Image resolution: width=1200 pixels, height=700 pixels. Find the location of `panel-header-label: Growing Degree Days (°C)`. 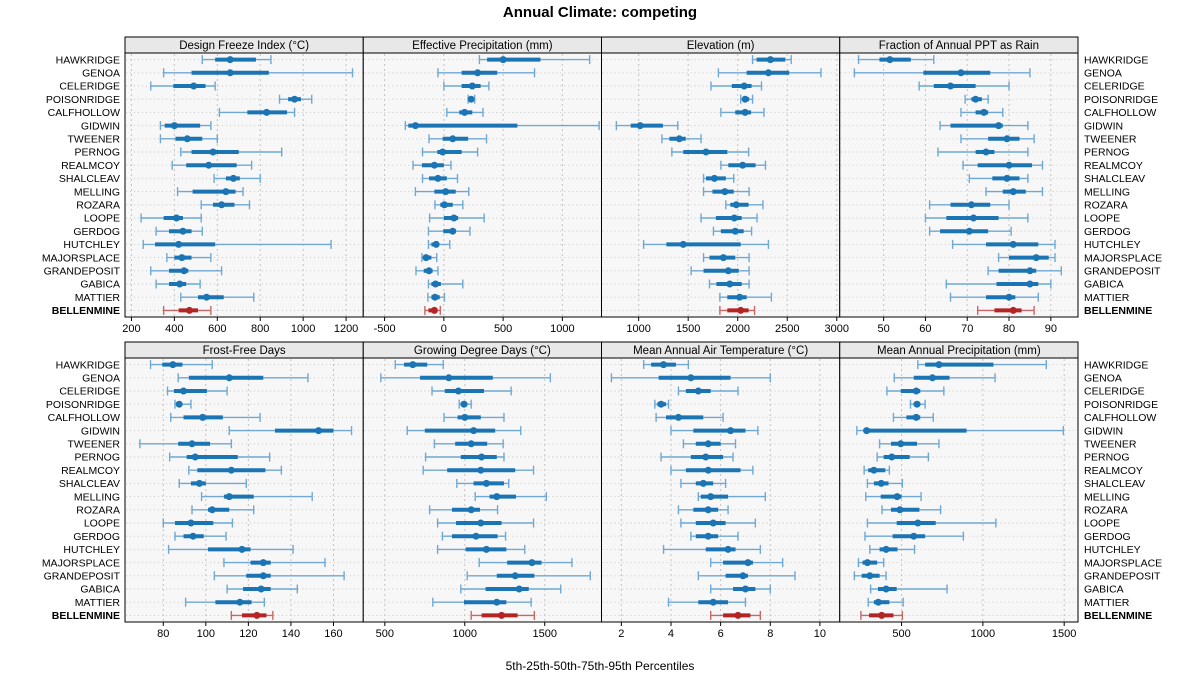

panel-header-label: Growing Degree Days (°C) is located at coordinates (482, 351).